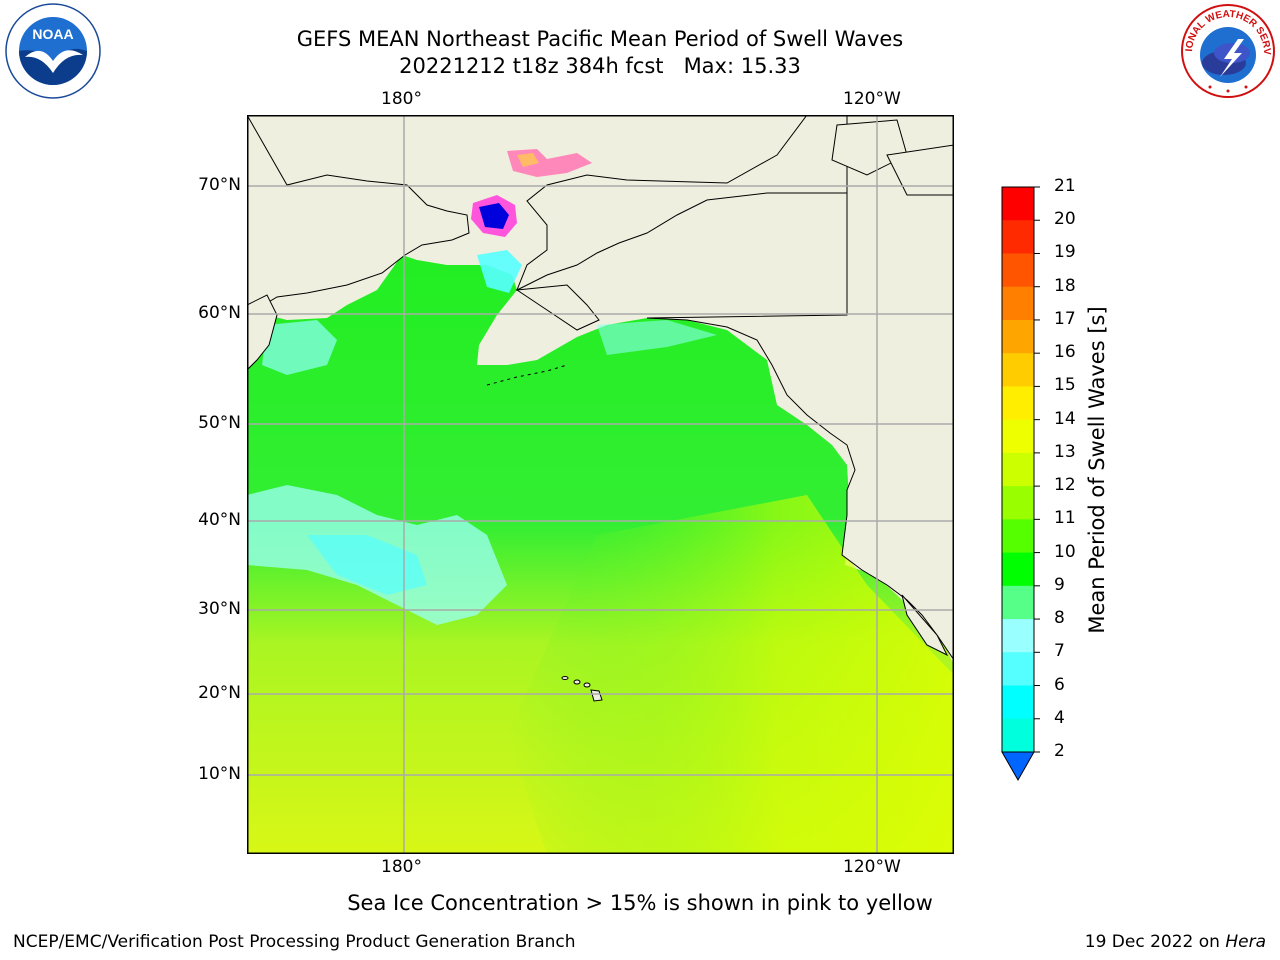  What do you see at coordinates (1065, 485) in the screenshot?
I see `colorbar-tick-label: 12` at bounding box center [1065, 485].